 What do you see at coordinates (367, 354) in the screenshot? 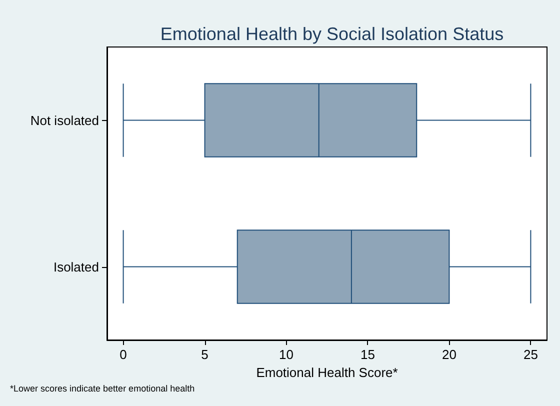
I see `x-tick-label: 15` at bounding box center [367, 354].